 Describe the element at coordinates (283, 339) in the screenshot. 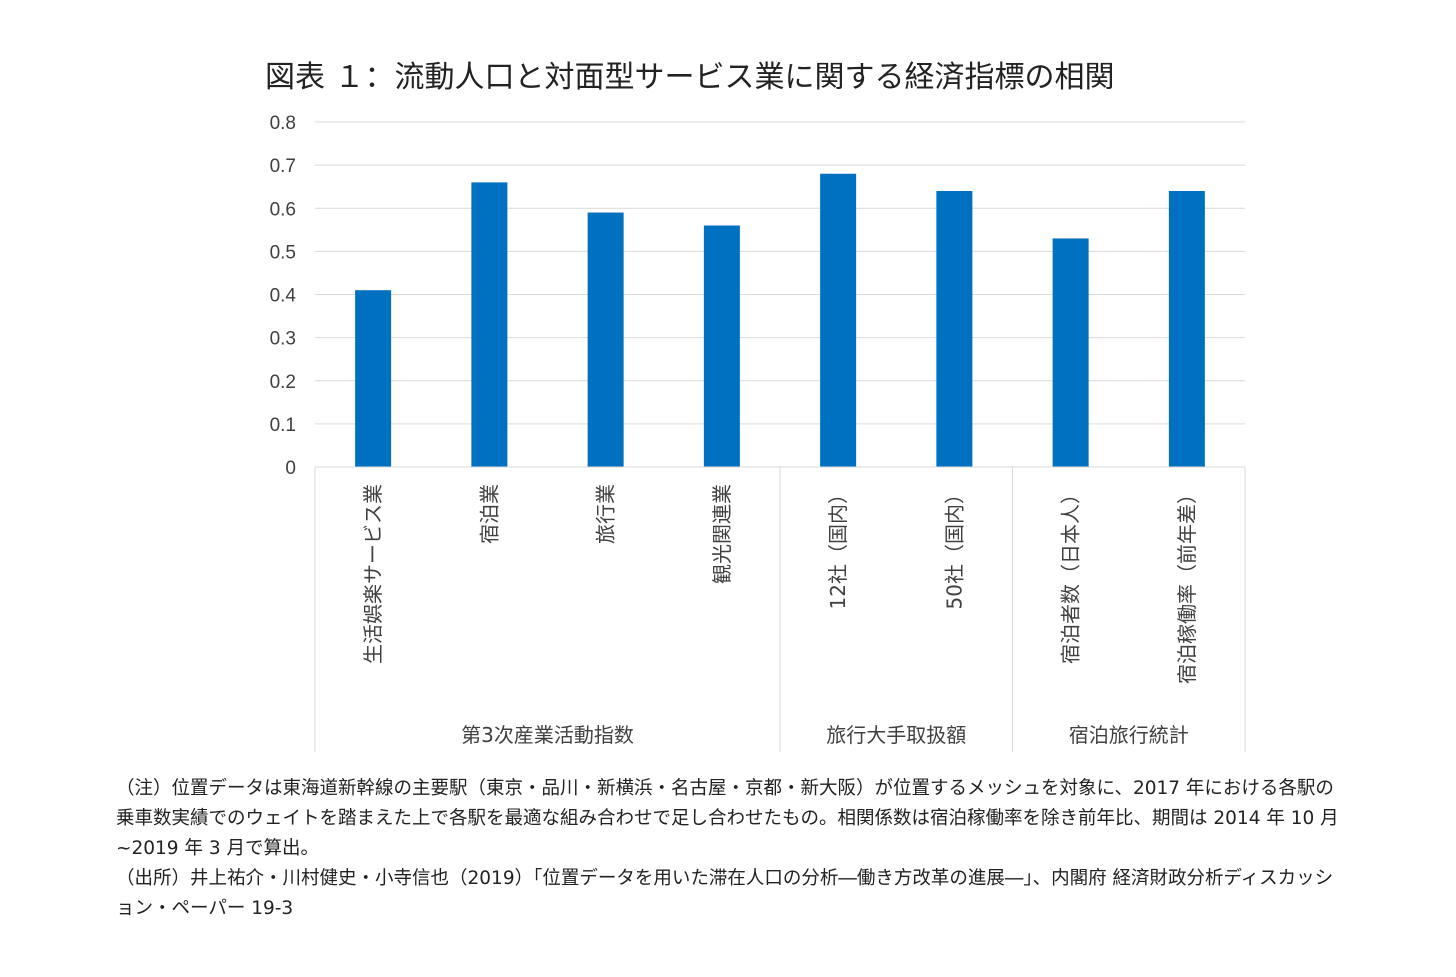

I see `y-tick-label: 0.3` at that location.